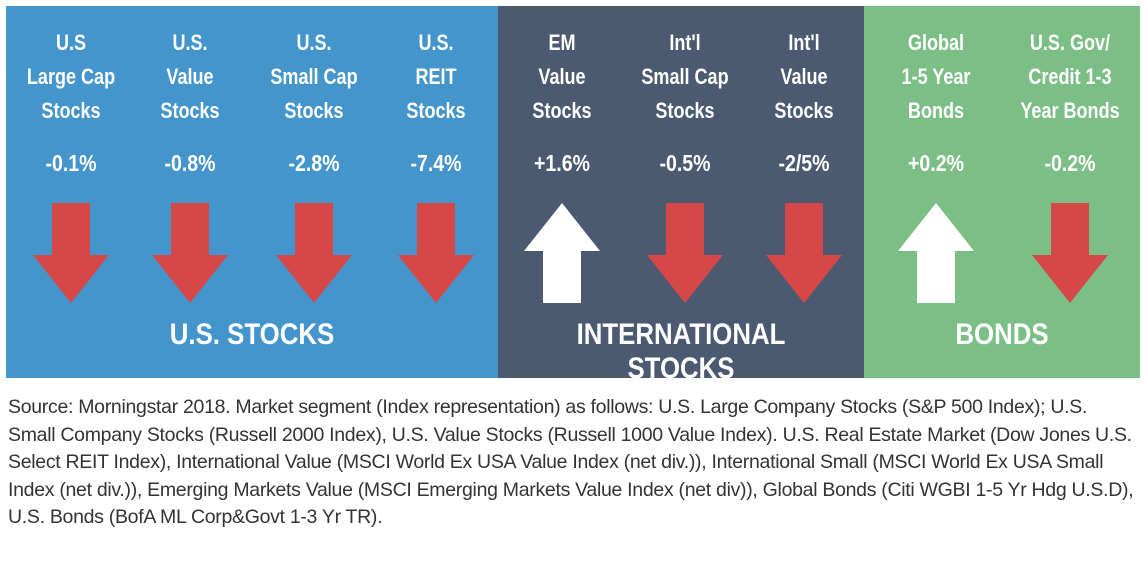  Describe the element at coordinates (681, 351) in the screenshot. I see `section-title: INTERNATIONAL STOCKS` at that location.